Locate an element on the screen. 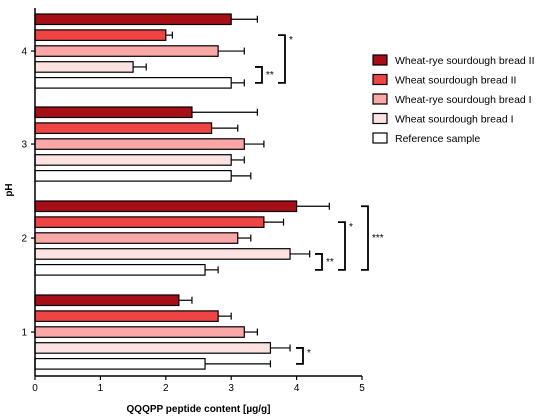 Image resolution: width=550 pixels, height=420 pixels. legend-label-4: Reference sample is located at coordinates (437, 139).